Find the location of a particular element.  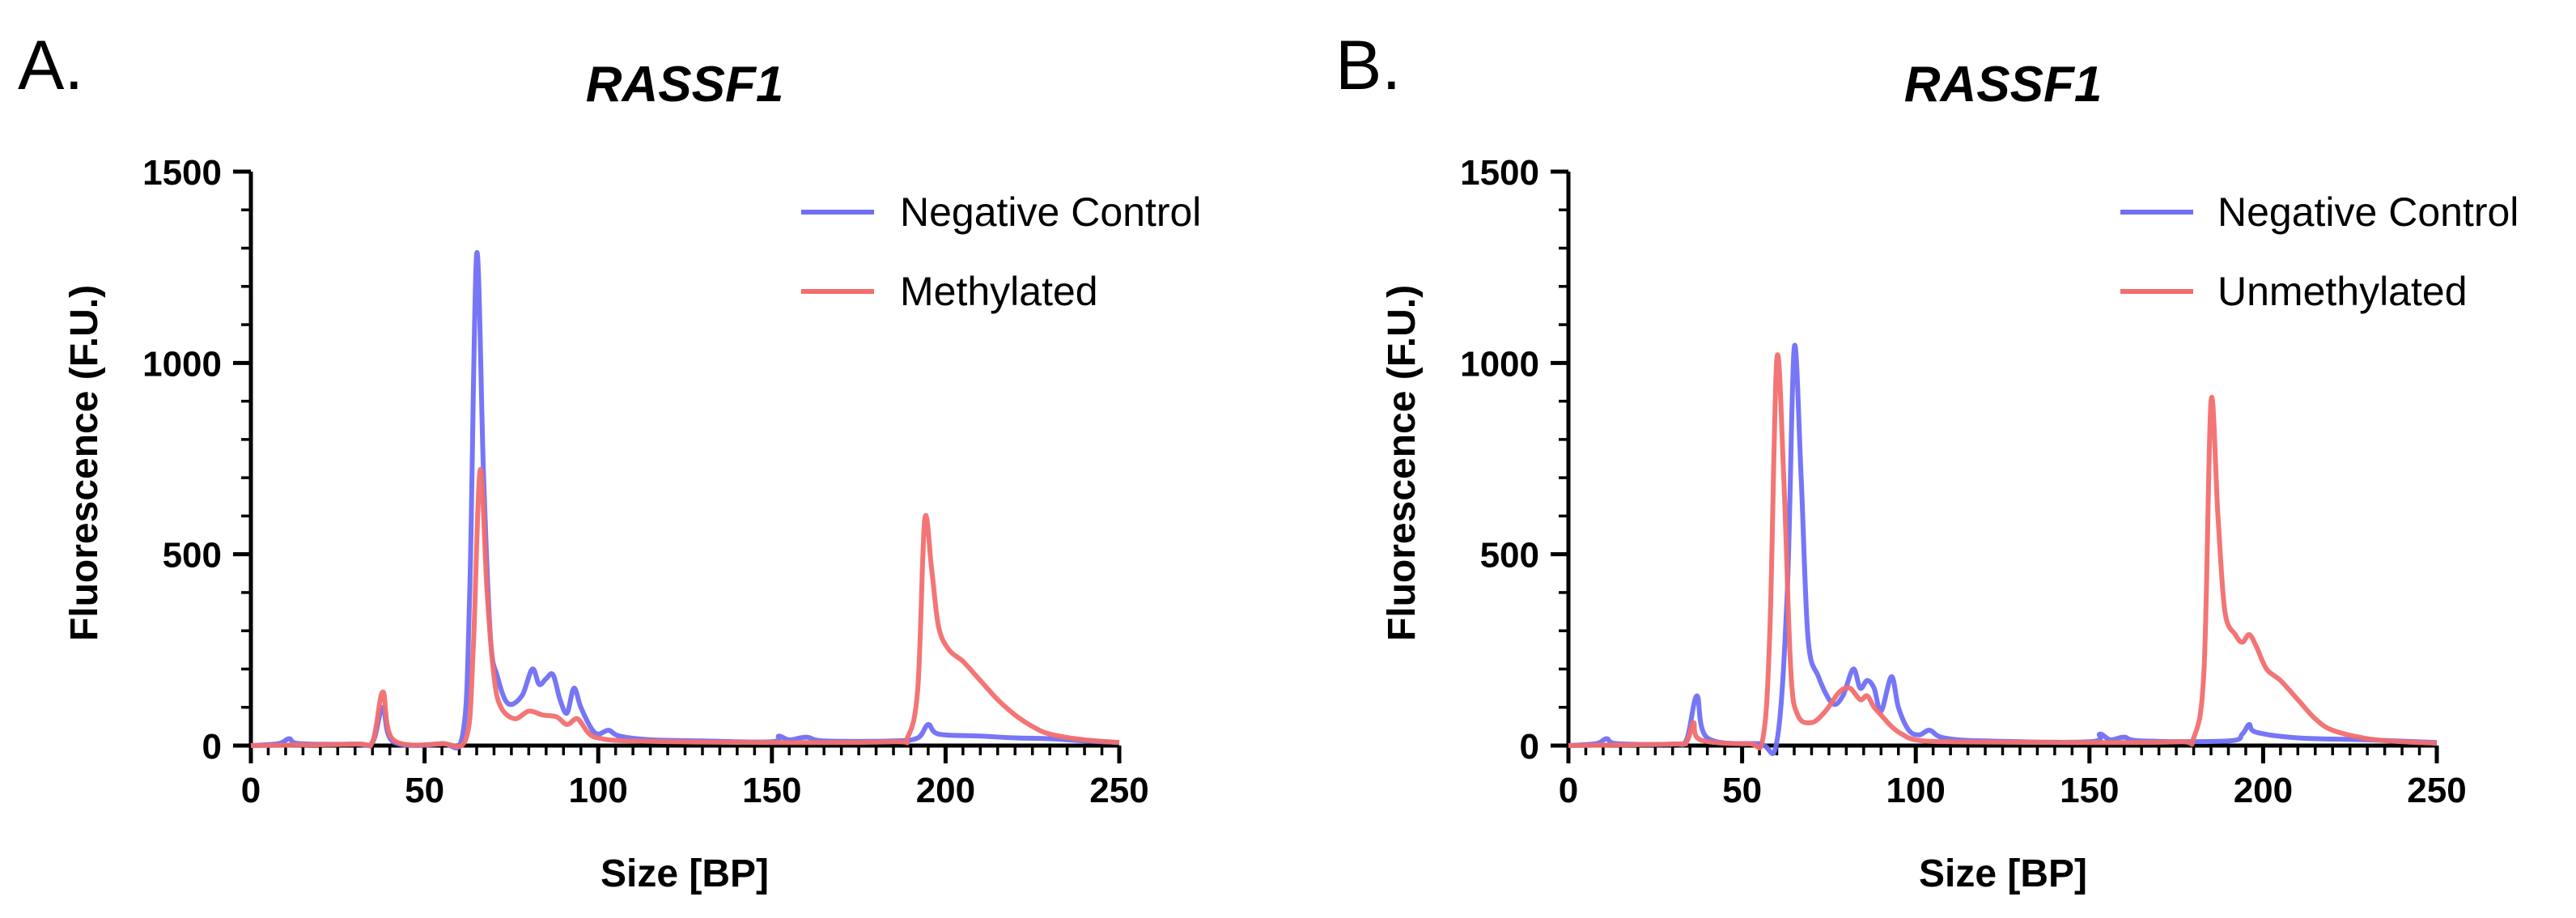

chart-title-a: RASSF1 is located at coordinates (685, 85).